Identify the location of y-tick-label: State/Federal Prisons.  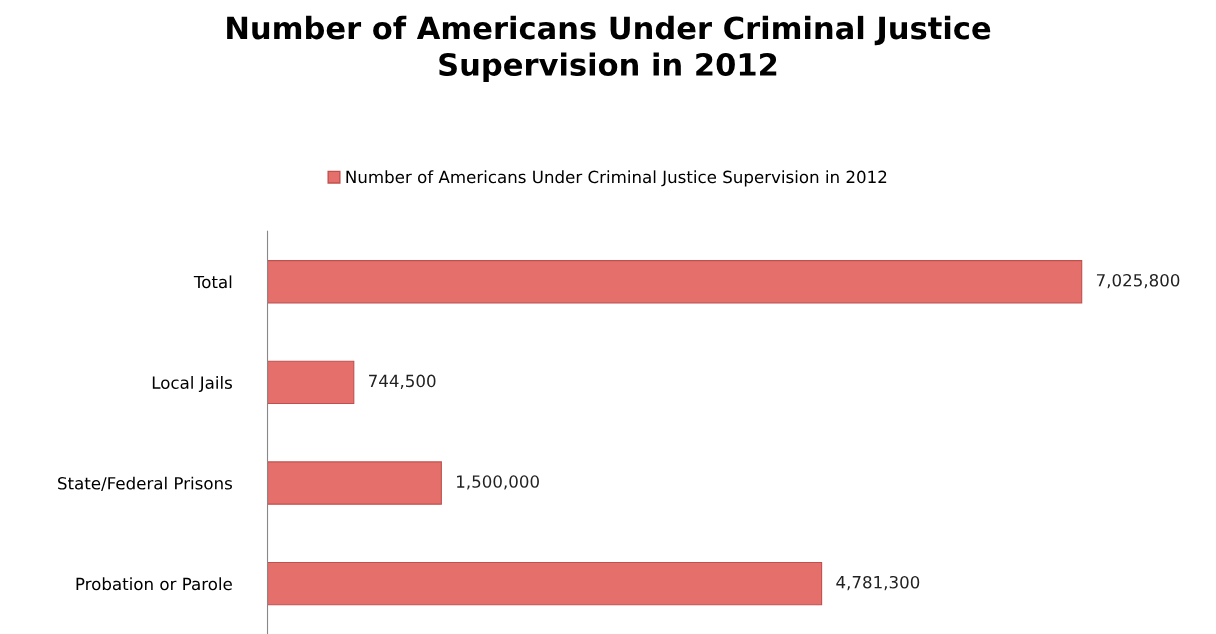
(145, 483).